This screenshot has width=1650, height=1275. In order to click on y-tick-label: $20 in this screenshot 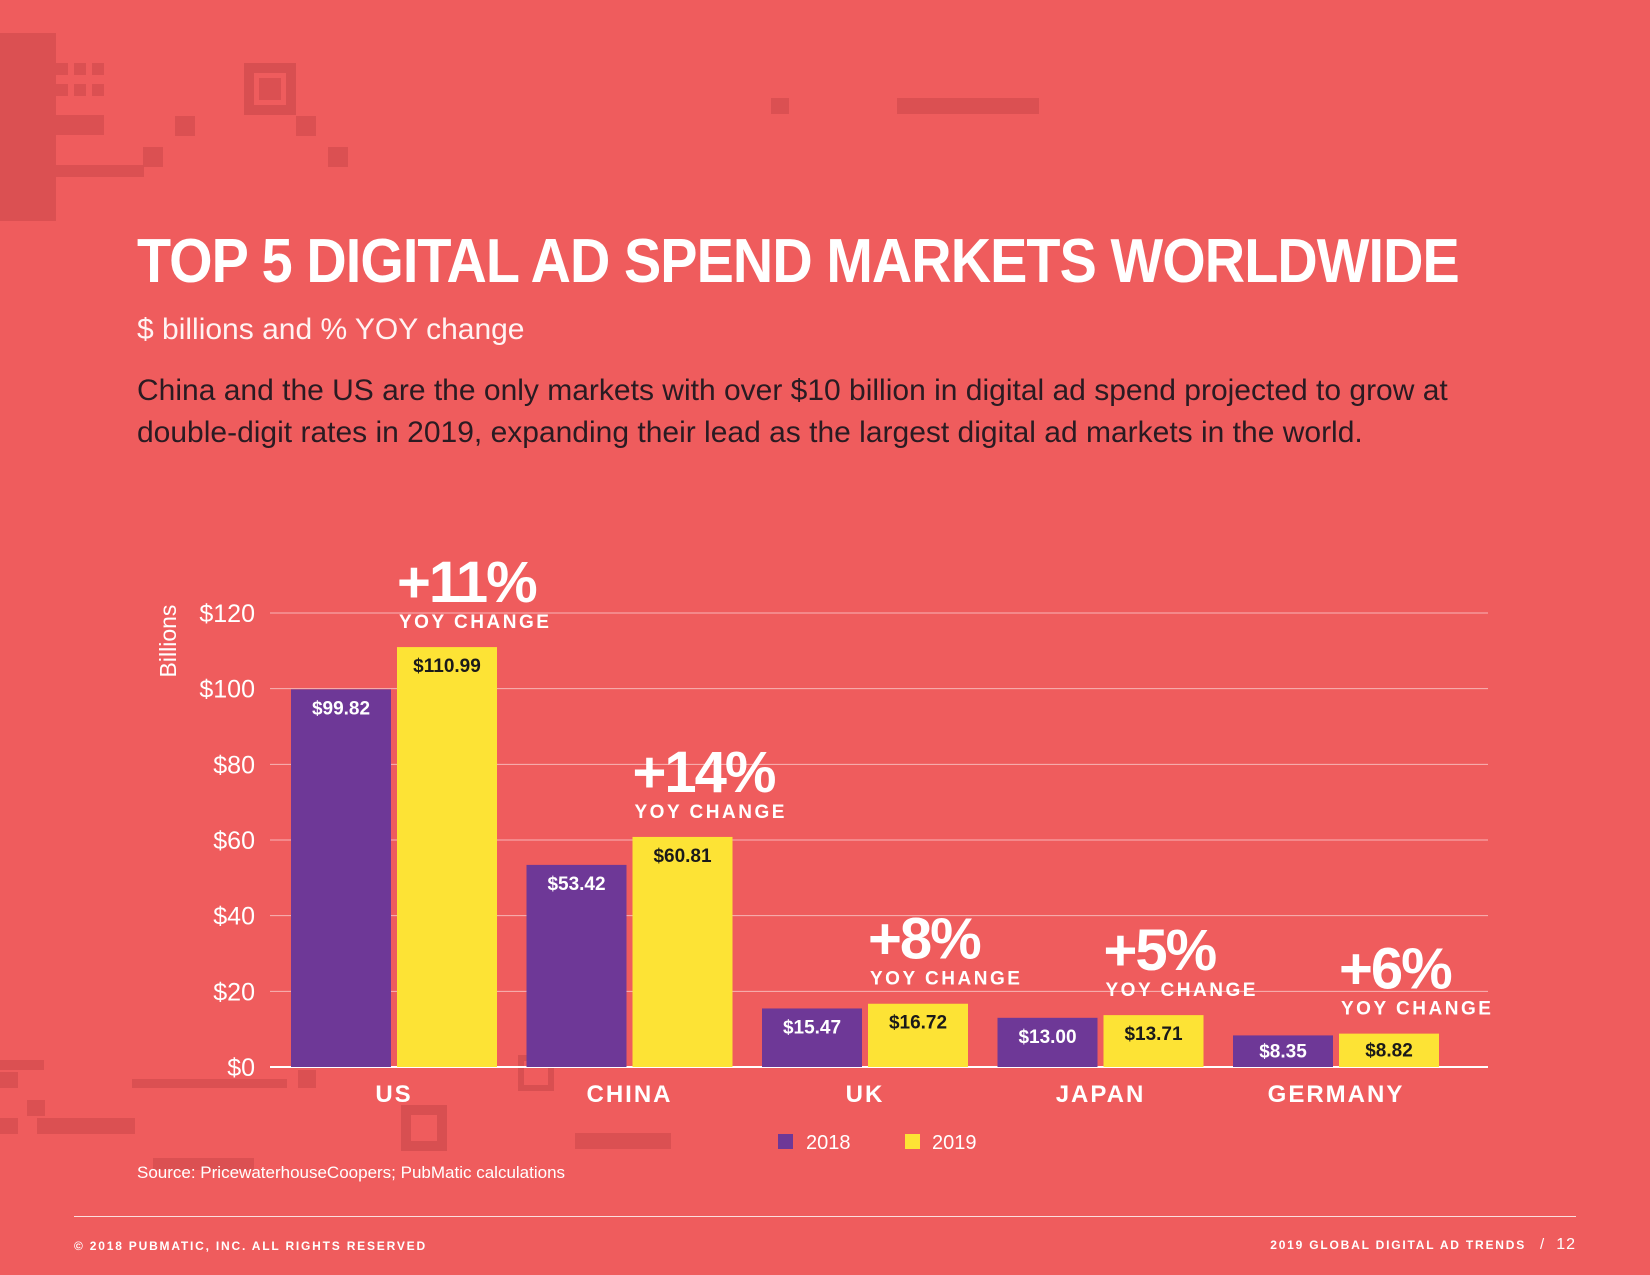, I will do `click(234, 992)`.